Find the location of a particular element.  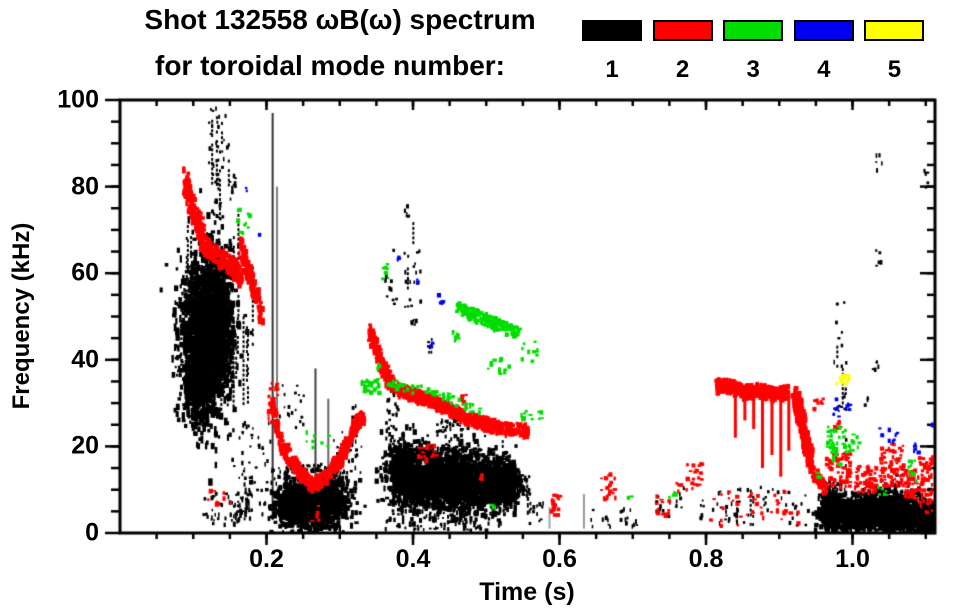

x-tick-label: 0.2 is located at coordinates (266, 559).